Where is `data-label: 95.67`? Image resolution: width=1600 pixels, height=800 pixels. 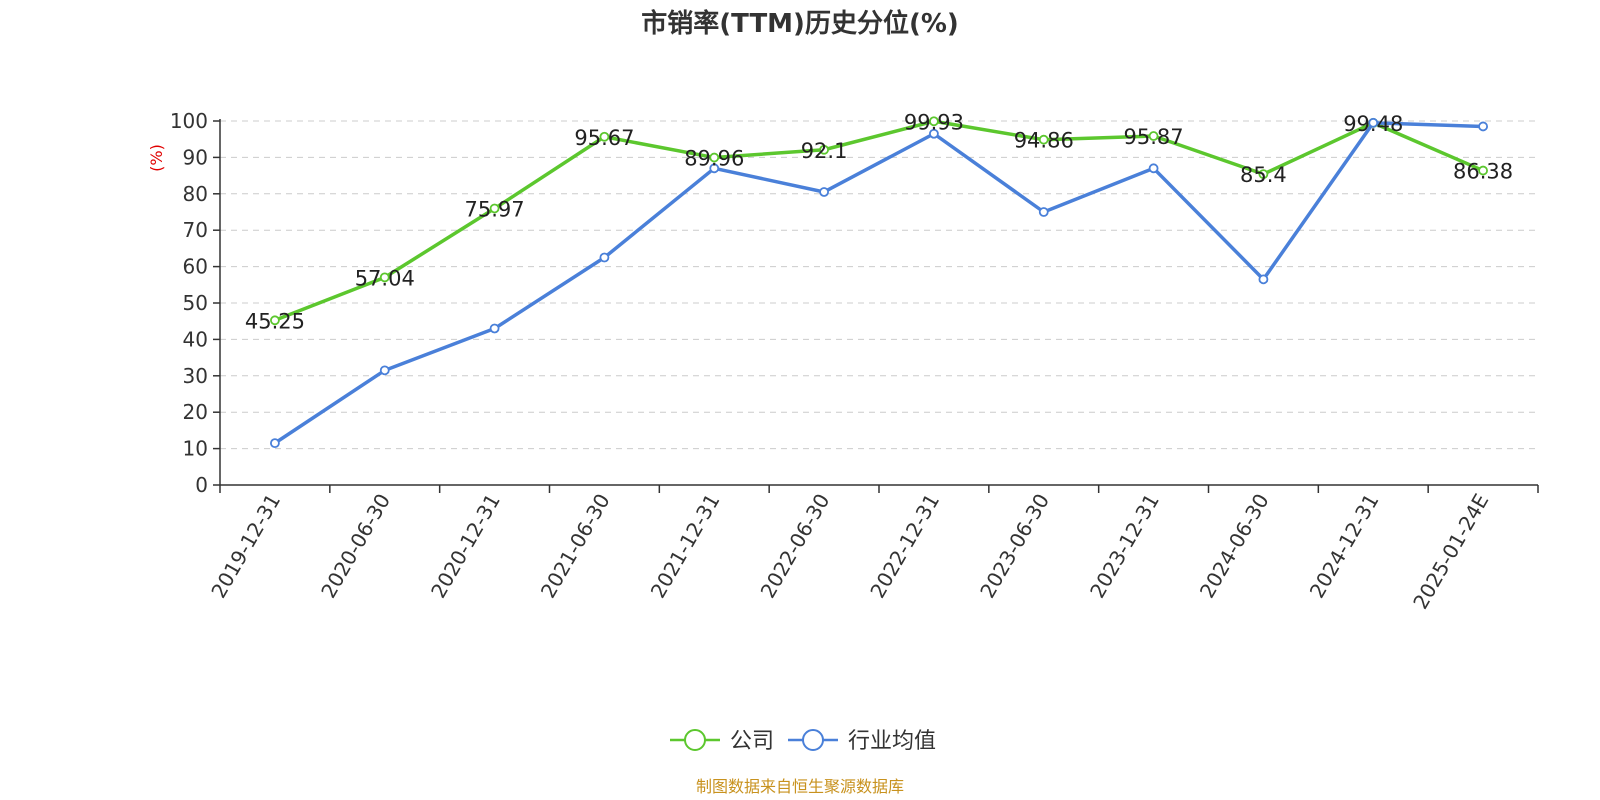
data-label: 95.67 is located at coordinates (604, 138).